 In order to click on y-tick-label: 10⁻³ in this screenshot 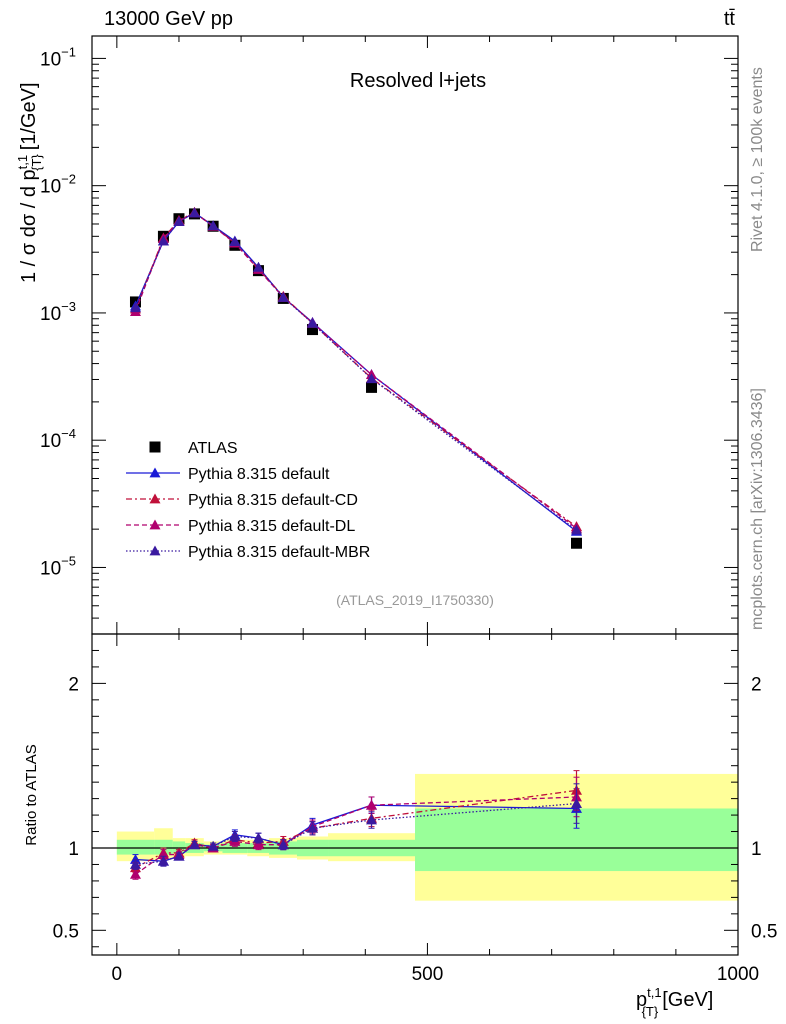, I will do `click(58, 312)`.